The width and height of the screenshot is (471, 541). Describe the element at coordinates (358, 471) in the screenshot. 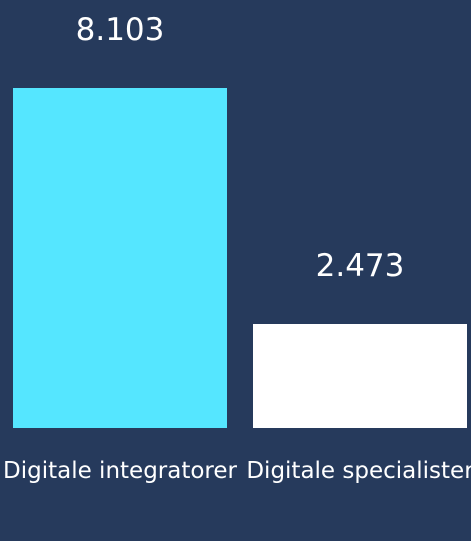

I see `category-label: Digitale specialister` at that location.